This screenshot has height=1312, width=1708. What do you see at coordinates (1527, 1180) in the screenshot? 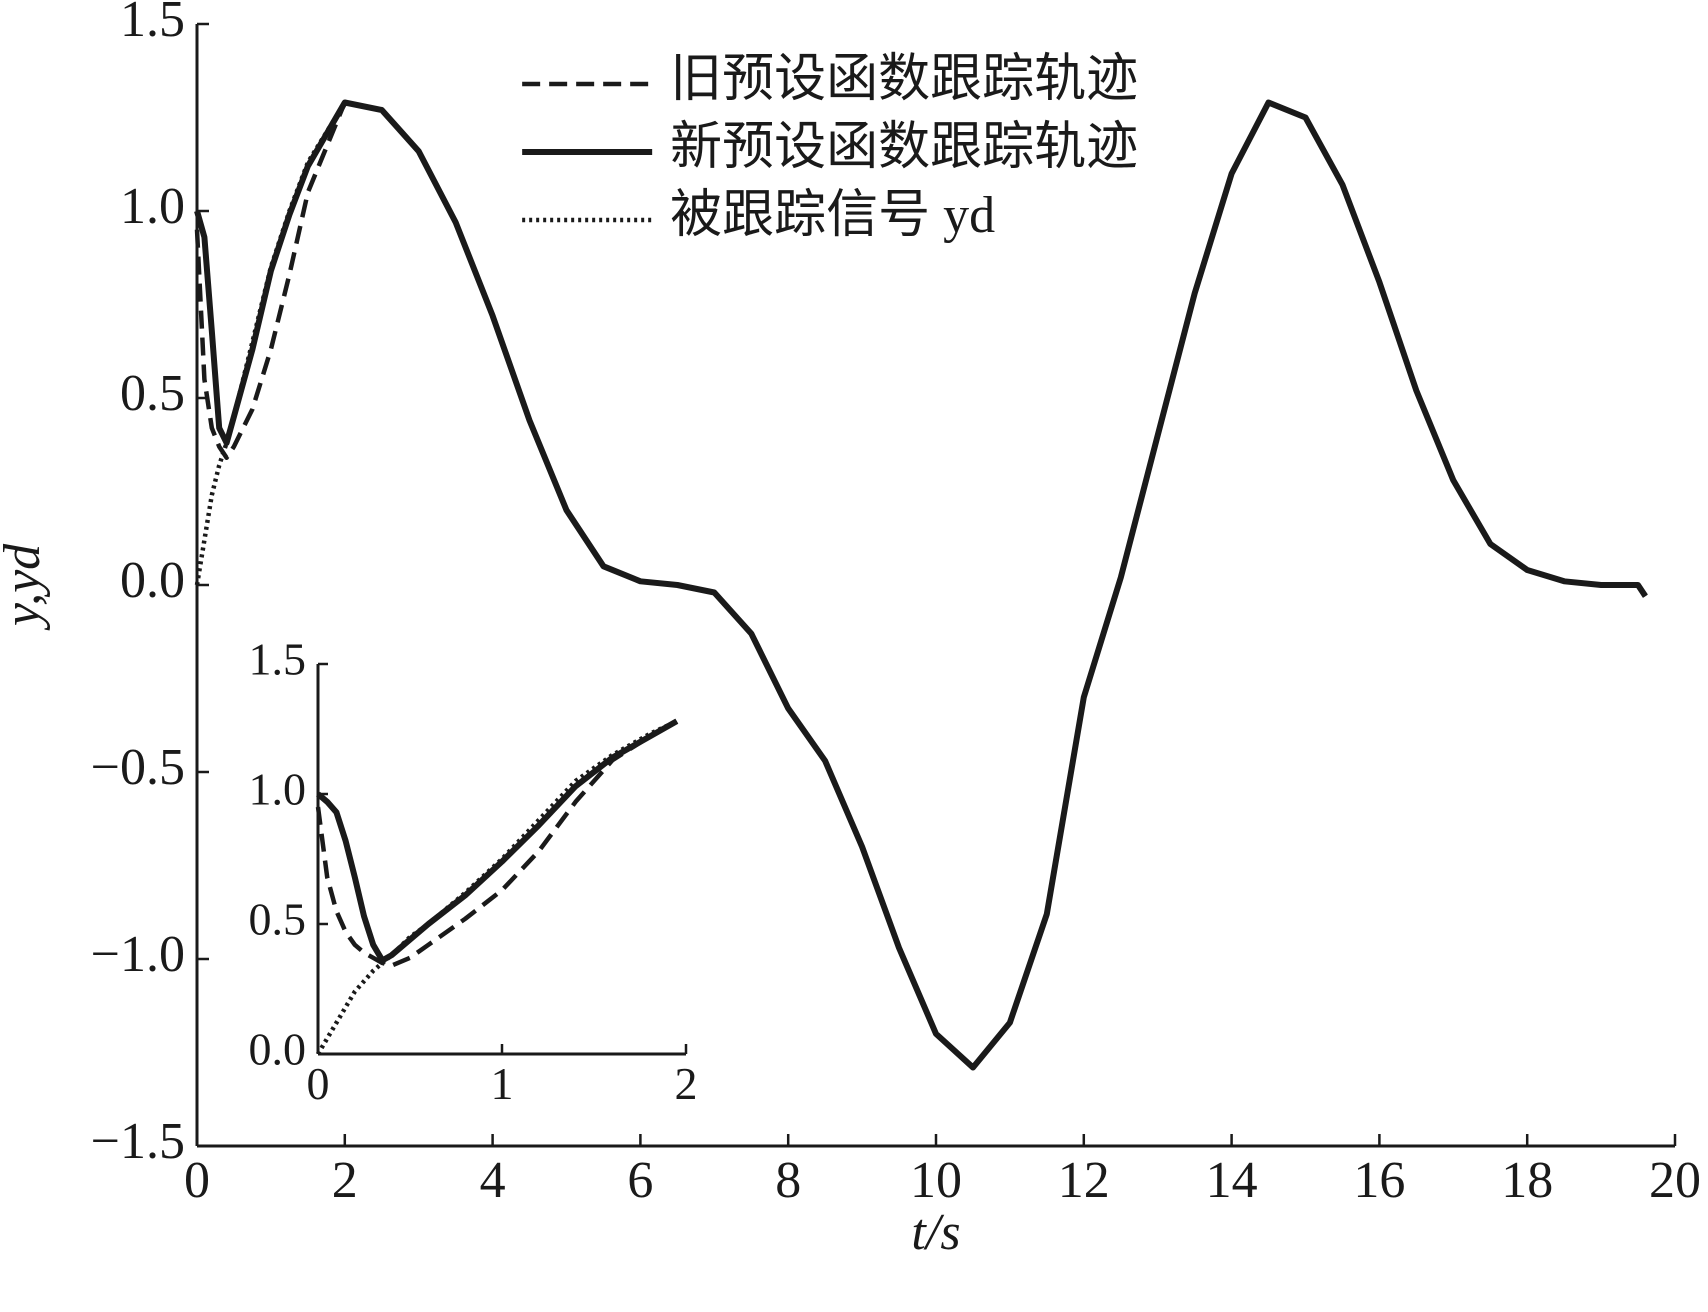
I see `x-tick-label: 18` at bounding box center [1527, 1180].